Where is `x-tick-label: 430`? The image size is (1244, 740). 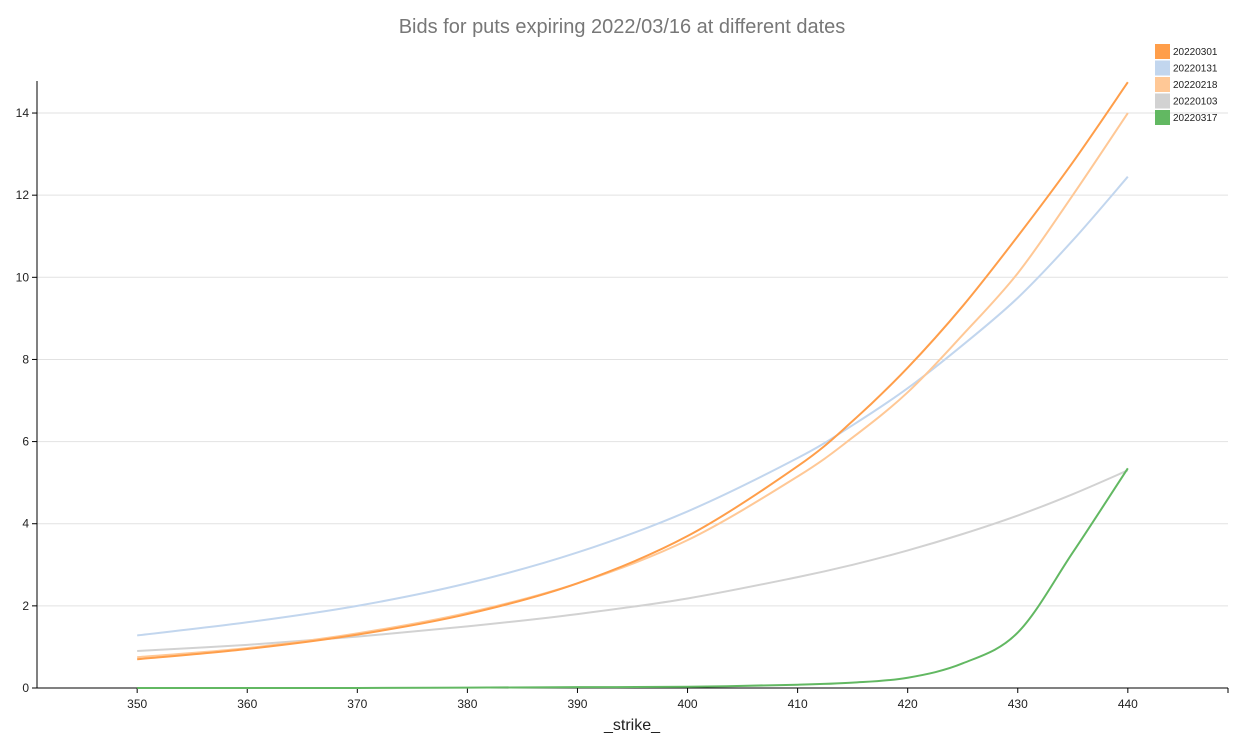
x-tick-label: 430 is located at coordinates (1018, 704).